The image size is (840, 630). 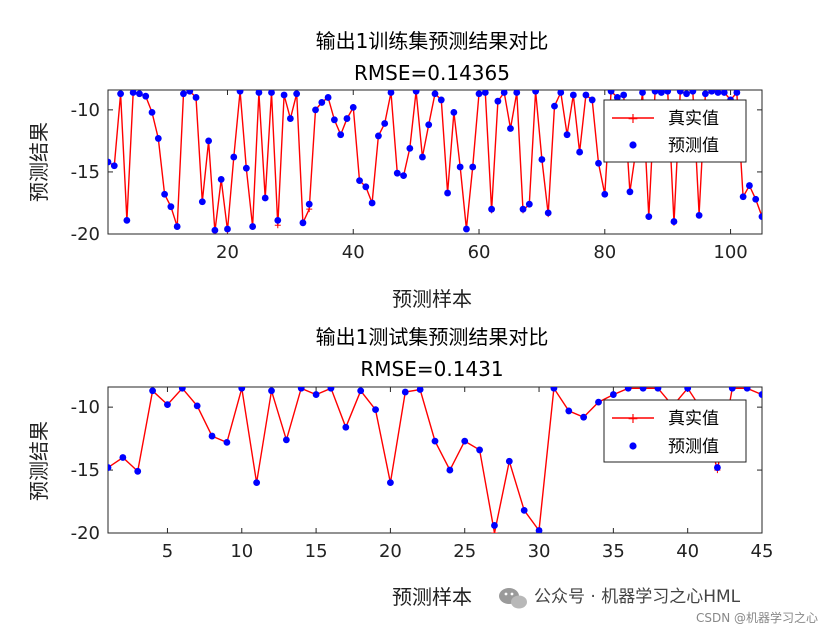 What do you see at coordinates (85, 172) in the screenshot?
I see `train-ytick-label: -15` at bounding box center [85, 172].